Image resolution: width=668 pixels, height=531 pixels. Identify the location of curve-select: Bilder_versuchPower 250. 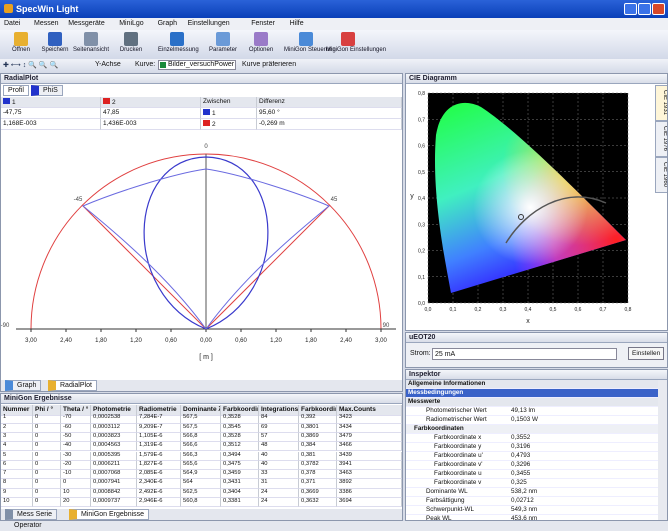
(197, 65).